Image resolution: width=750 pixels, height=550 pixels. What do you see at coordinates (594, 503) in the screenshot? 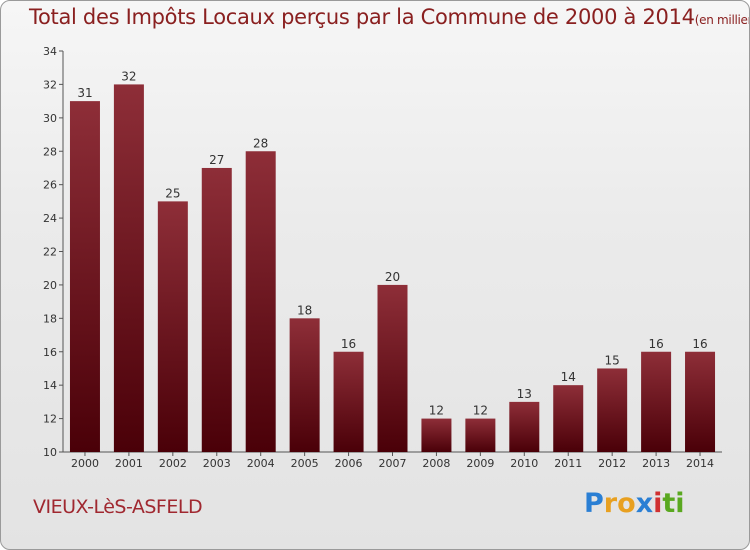
I see `logo-letter: P` at bounding box center [594, 503].